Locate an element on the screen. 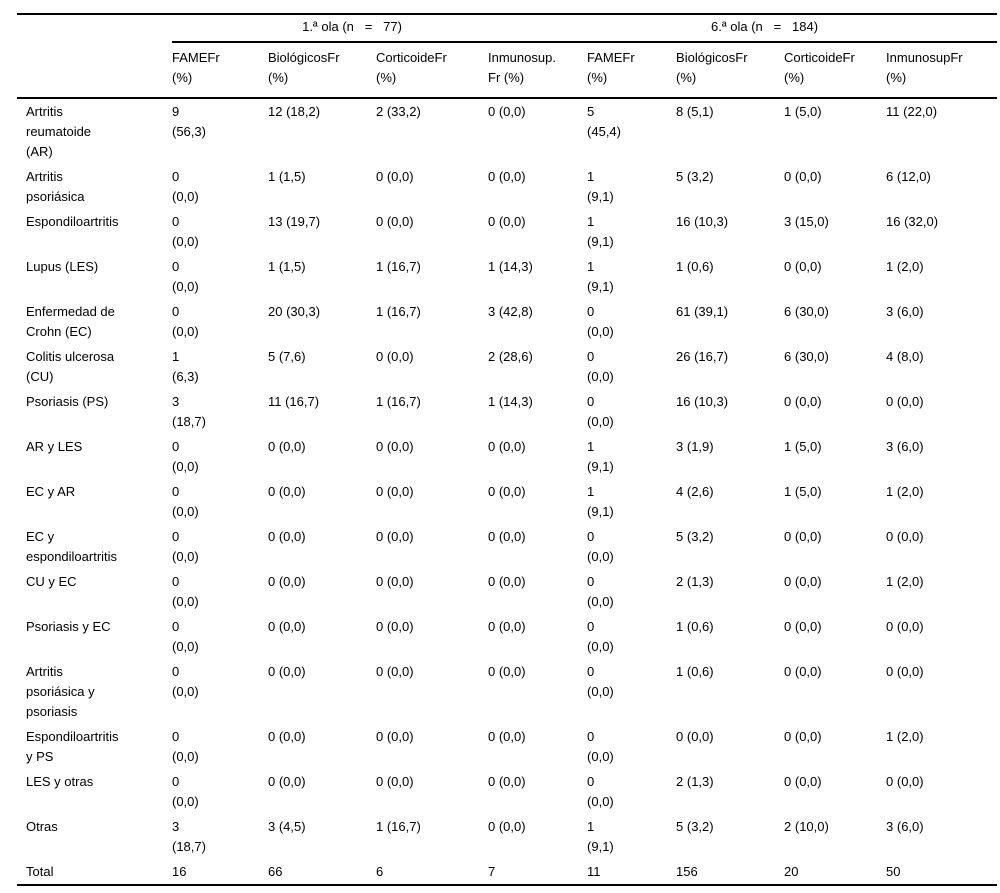 The width and height of the screenshot is (1000, 893). data-cell: 16 is located at coordinates (179, 871).